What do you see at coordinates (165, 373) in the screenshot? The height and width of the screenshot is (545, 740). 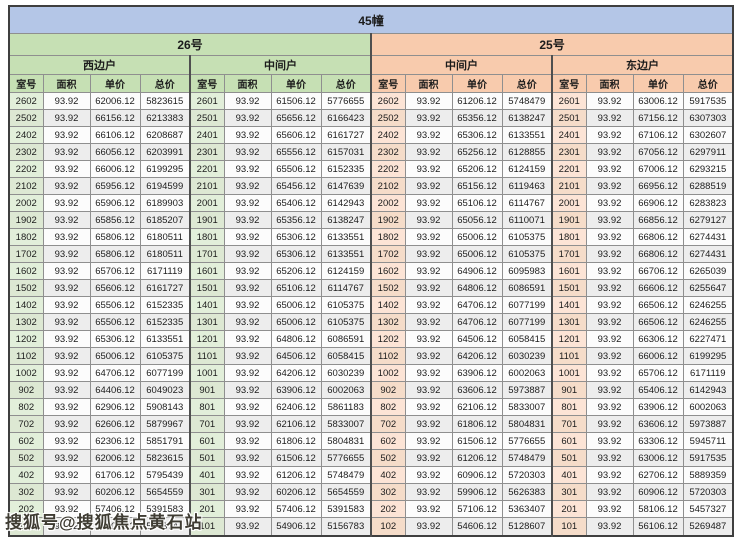 I see `total-price-cell: 6077199` at bounding box center [165, 373].